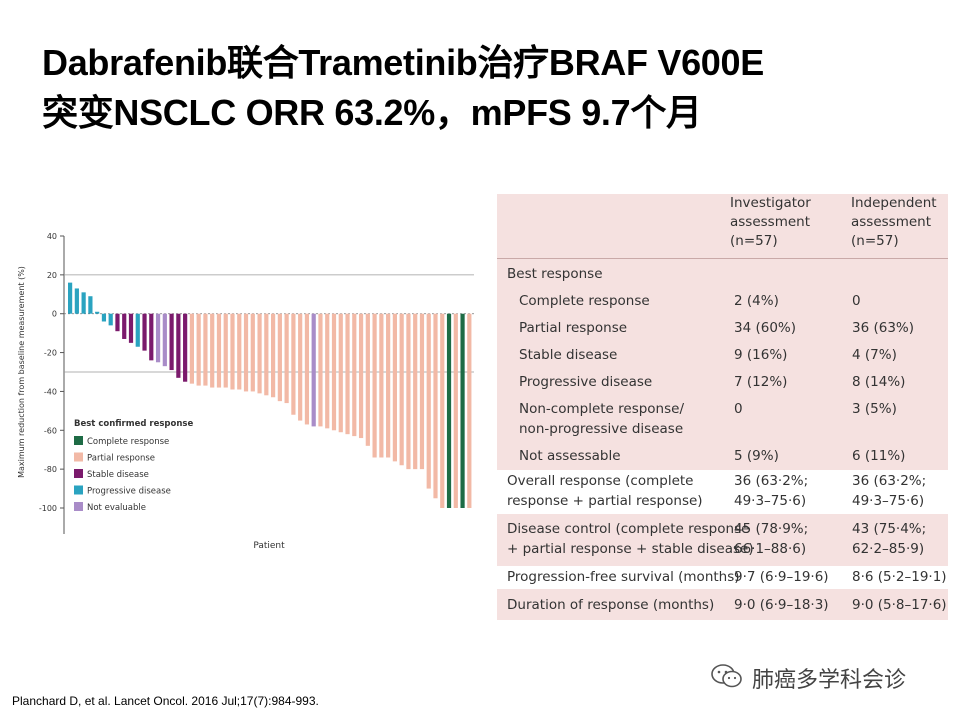  I want to click on col-header-investigator: Investigator assessment (n=57), so click(770, 222).